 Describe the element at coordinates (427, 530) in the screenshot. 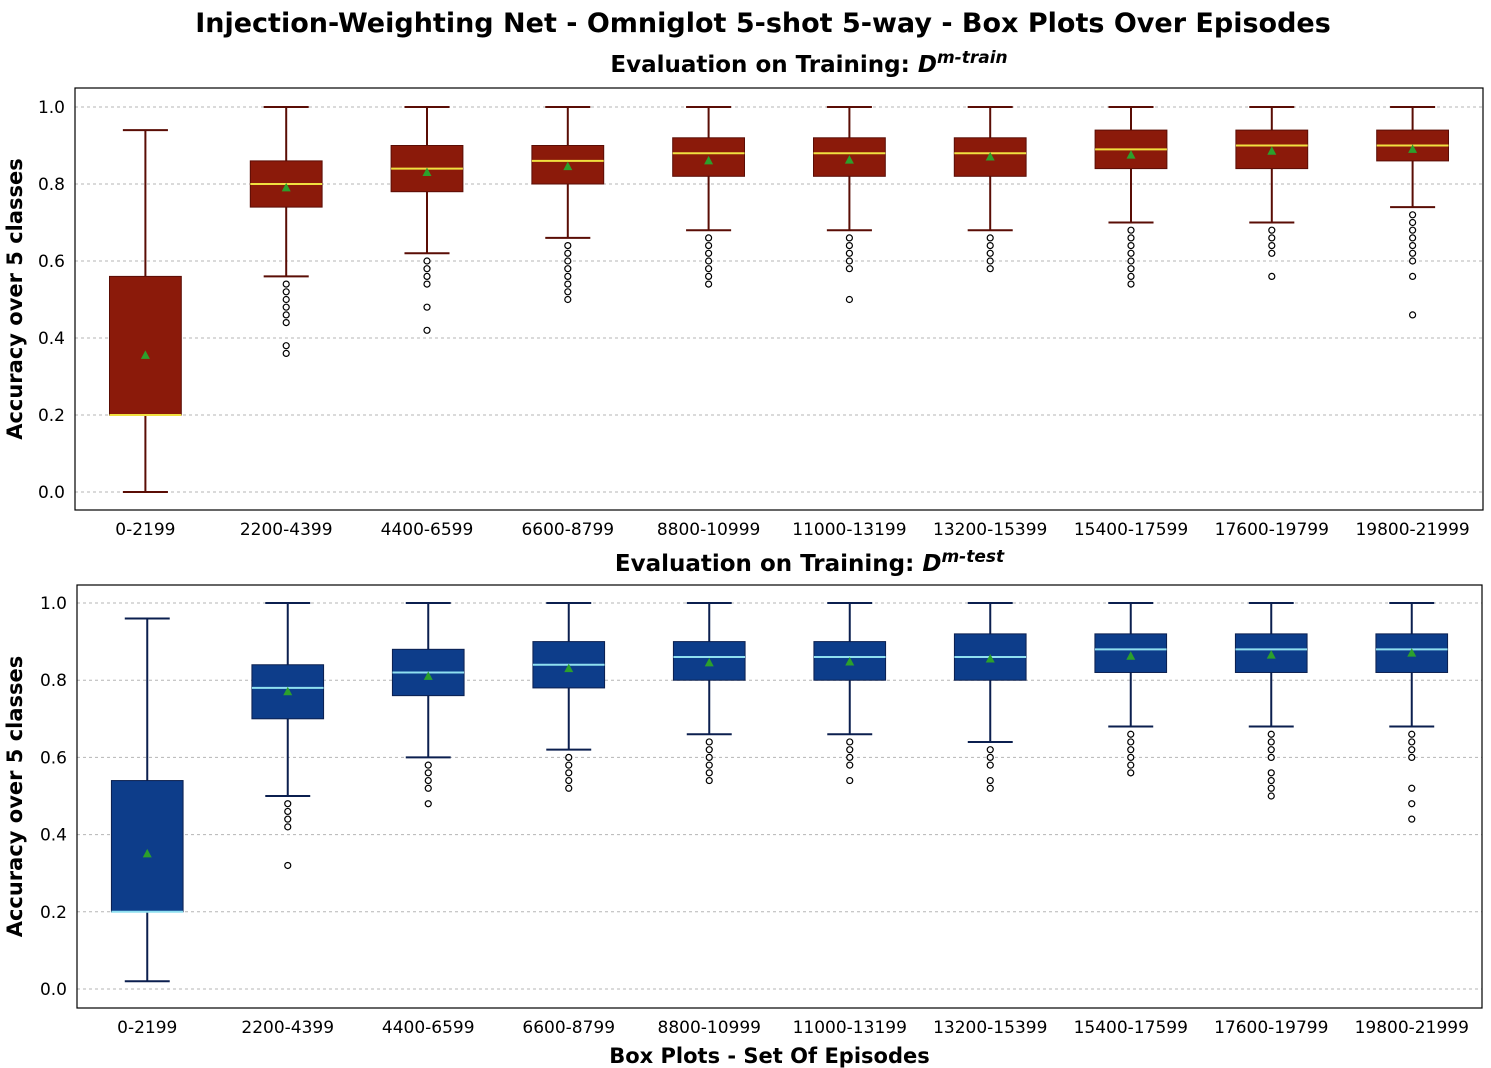

I see `x-tick-label: 4400-6599` at that location.